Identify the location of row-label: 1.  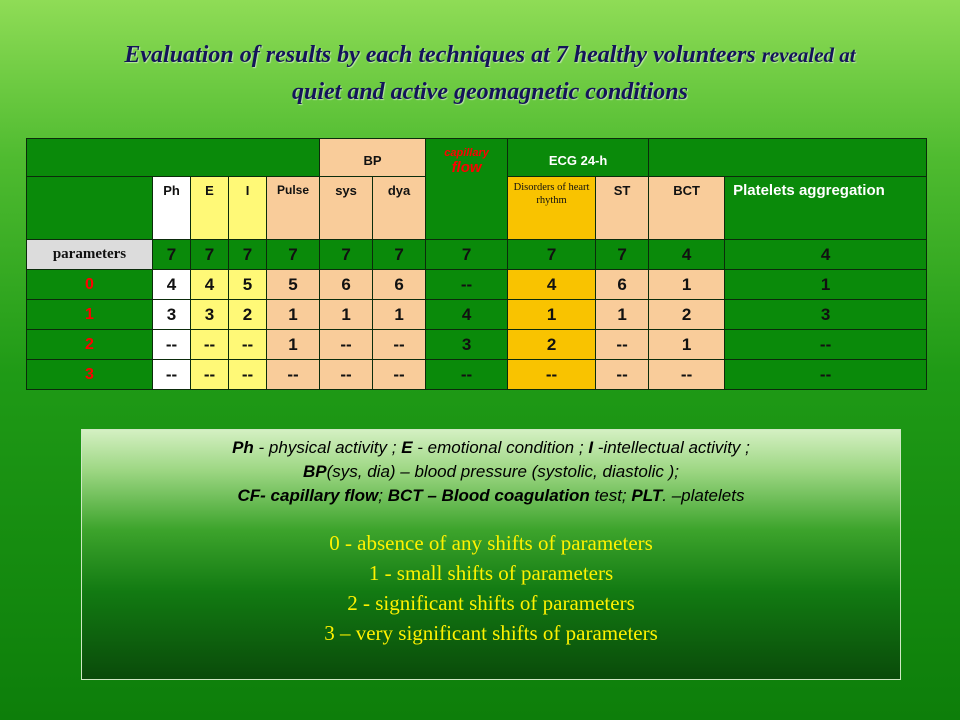
(89, 314).